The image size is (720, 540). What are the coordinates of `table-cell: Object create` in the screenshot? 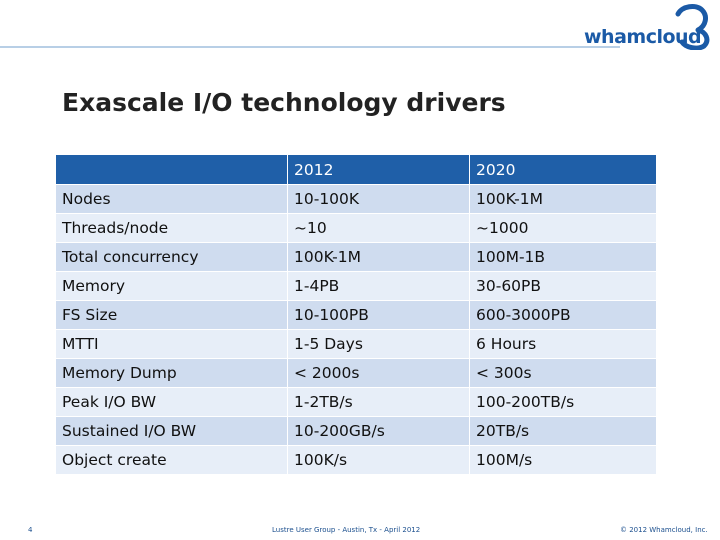 It's located at (171, 460).